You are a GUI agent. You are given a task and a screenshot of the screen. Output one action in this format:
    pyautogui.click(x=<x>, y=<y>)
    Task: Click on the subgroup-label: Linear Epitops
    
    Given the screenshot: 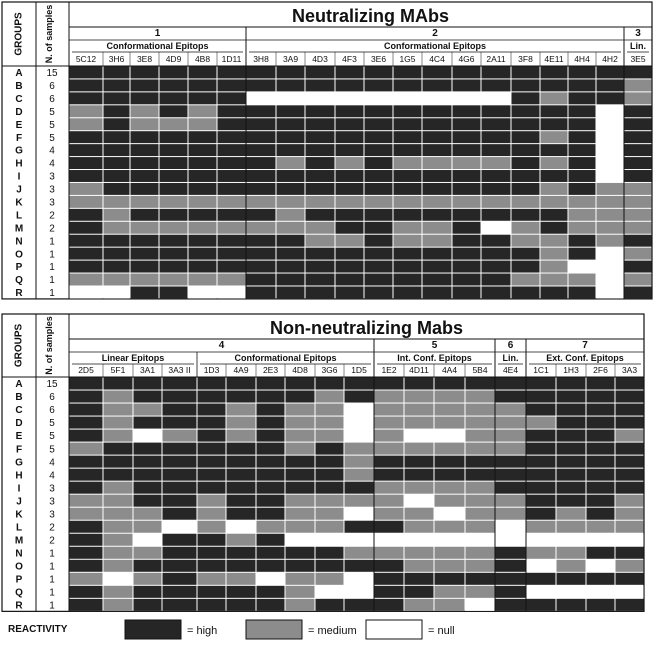 What is the action you would take?
    pyautogui.click(x=133, y=358)
    